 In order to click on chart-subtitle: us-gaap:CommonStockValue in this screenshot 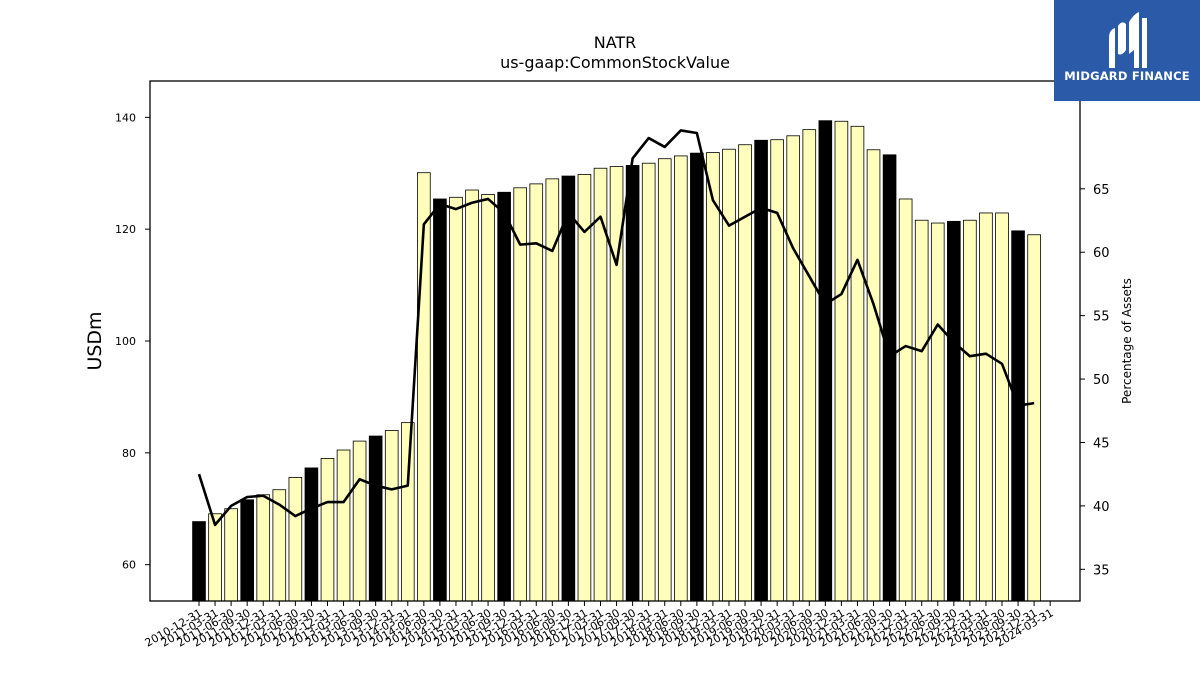, I will do `click(615, 62)`.